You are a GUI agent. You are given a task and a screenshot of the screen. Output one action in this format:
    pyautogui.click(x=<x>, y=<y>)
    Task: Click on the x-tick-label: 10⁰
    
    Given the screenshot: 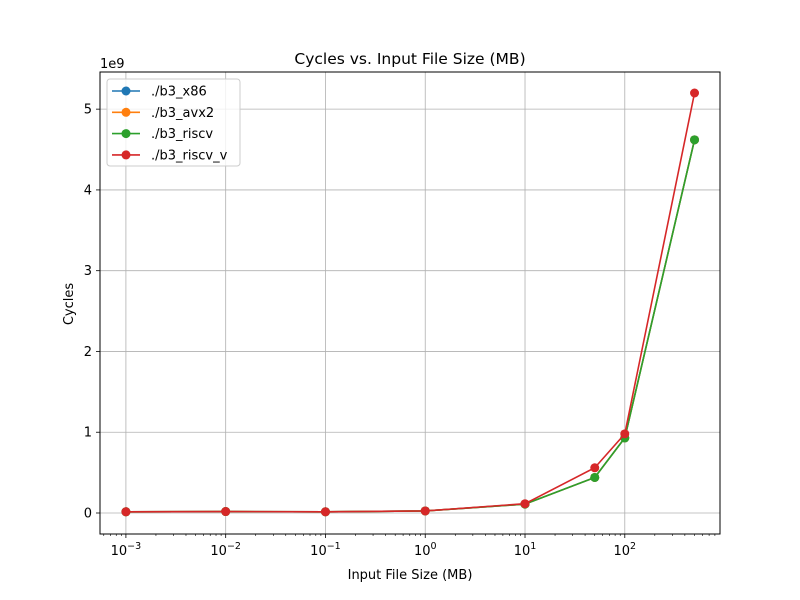 What is the action you would take?
    pyautogui.click(x=425, y=550)
    